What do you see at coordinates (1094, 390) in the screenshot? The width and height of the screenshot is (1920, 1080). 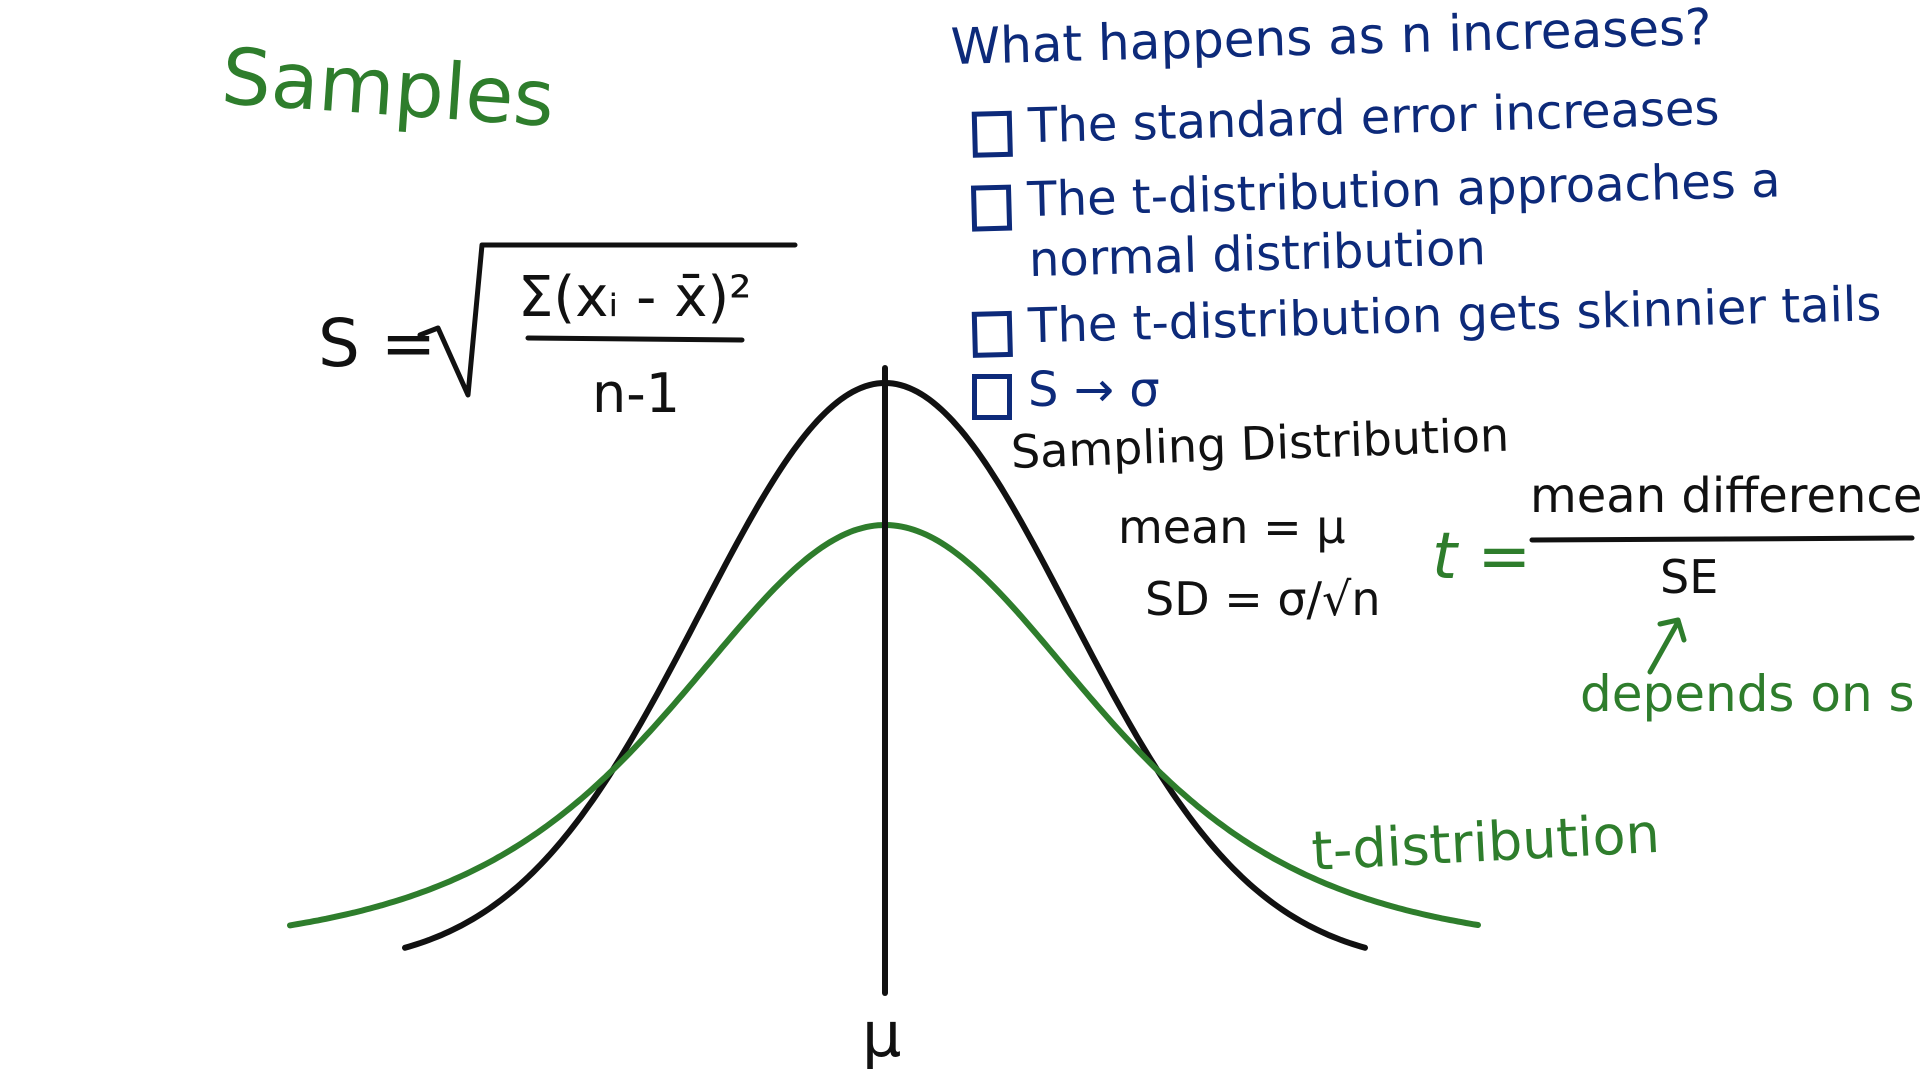 I see `option-label: S → σ` at bounding box center [1094, 390].